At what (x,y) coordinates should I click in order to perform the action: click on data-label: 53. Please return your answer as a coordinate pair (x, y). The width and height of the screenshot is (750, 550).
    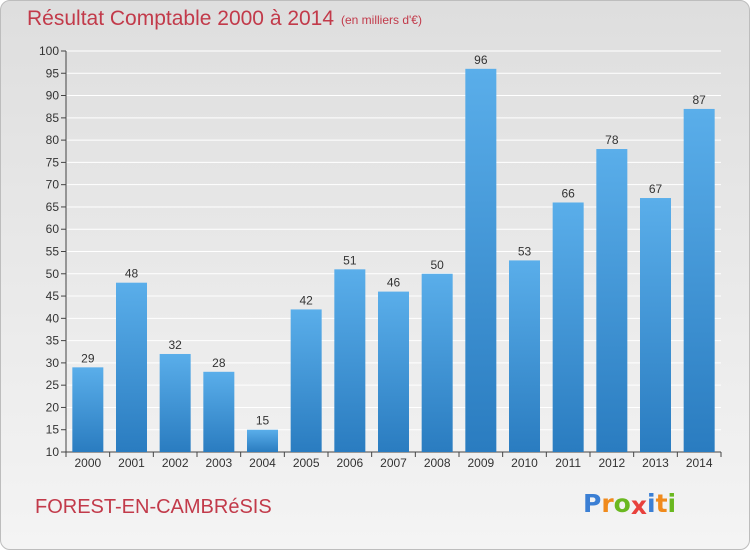
    Looking at the image, I should click on (525, 251).